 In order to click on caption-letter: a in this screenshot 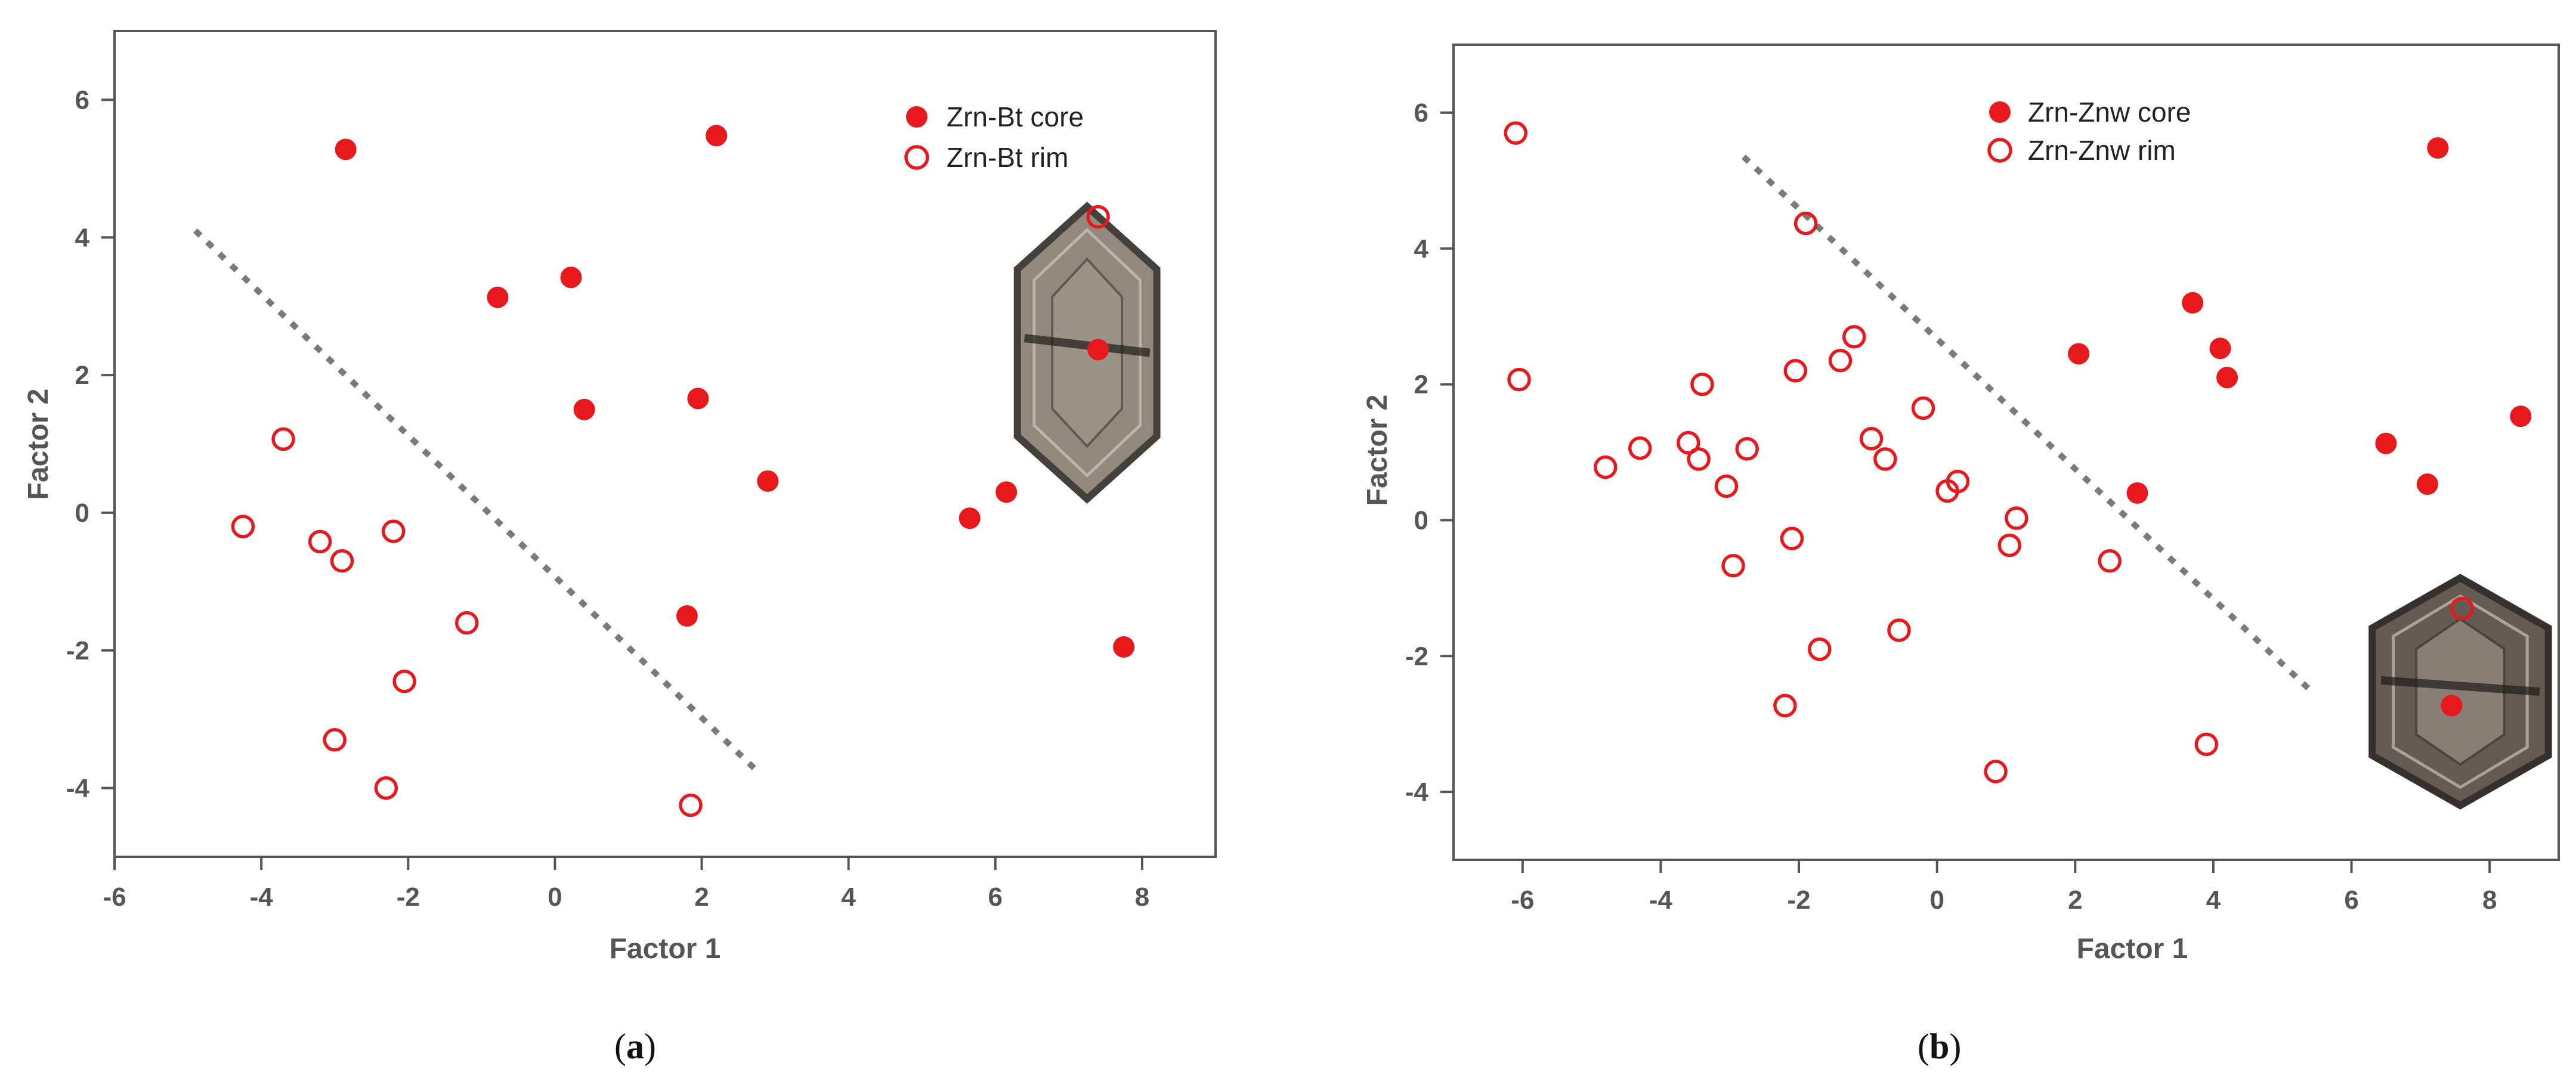, I will do `click(635, 1046)`.